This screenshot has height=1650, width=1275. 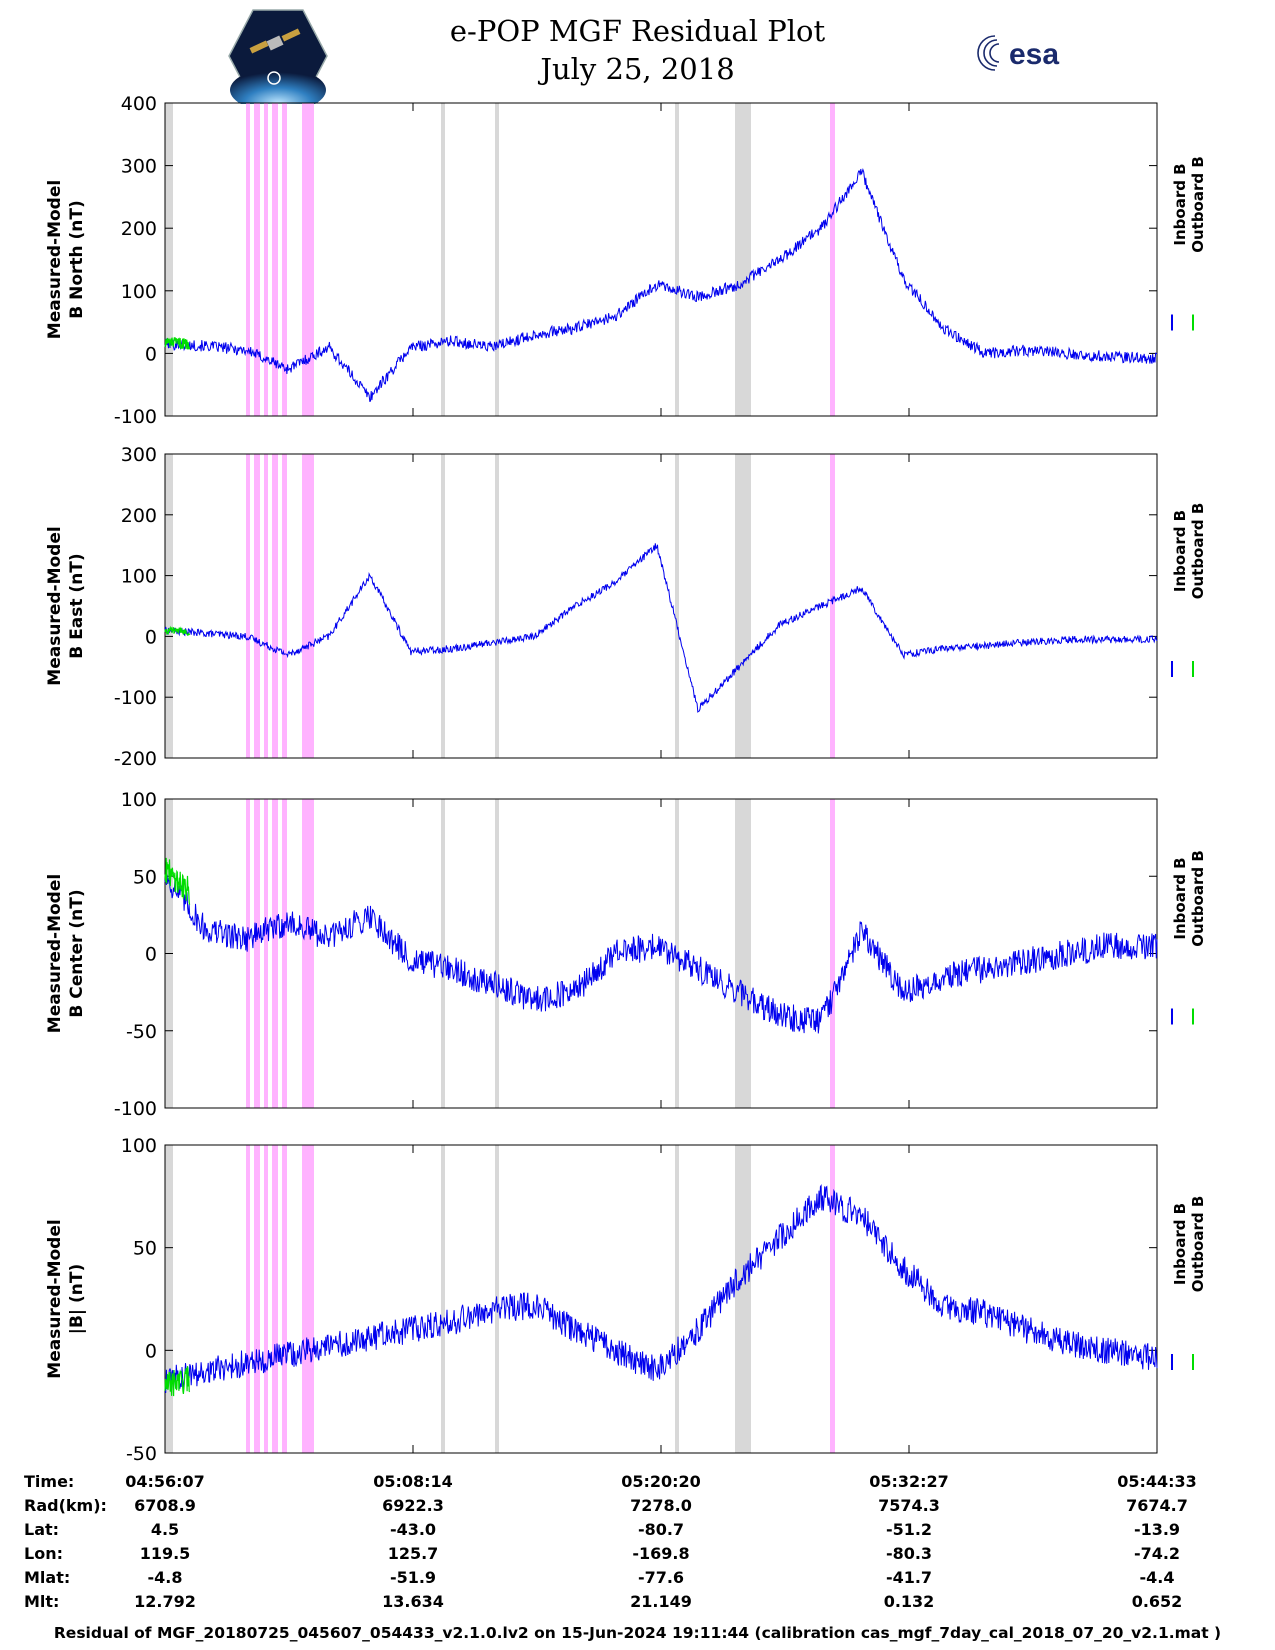 What do you see at coordinates (909, 1577) in the screenshot?
I see `info-row-value: -41.7` at bounding box center [909, 1577].